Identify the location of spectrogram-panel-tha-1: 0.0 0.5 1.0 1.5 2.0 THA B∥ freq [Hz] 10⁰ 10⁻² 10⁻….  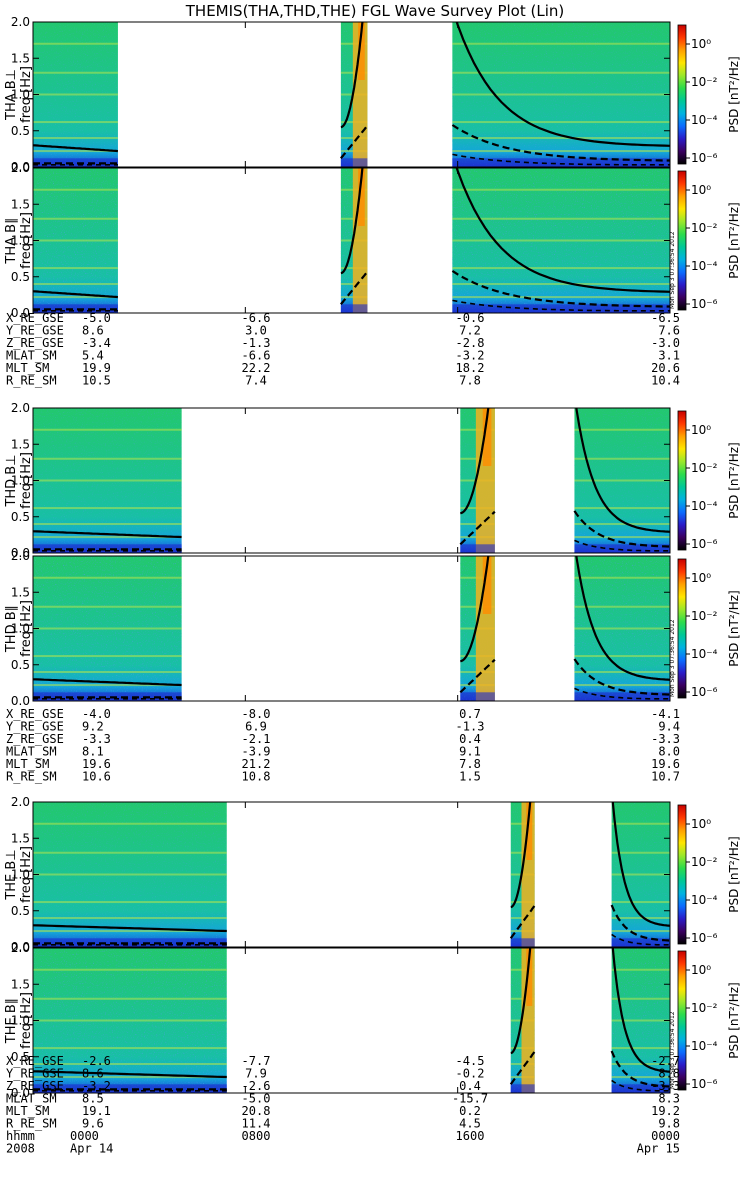
(372, 240).